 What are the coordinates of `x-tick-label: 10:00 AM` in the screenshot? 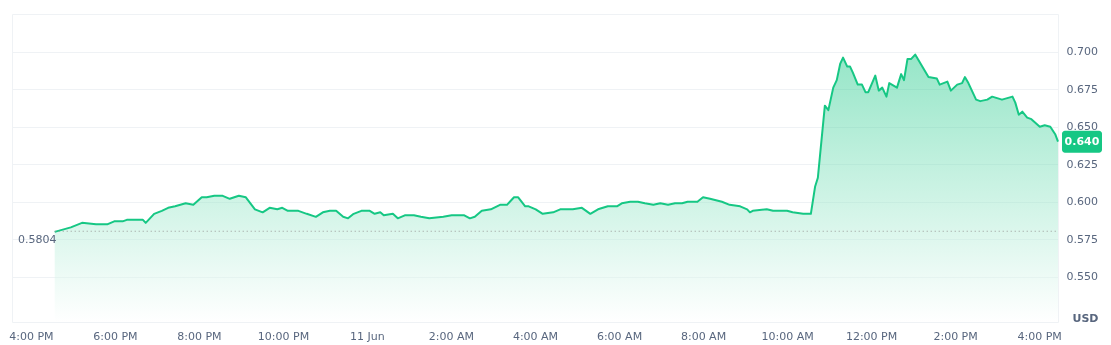 It's located at (787, 336).